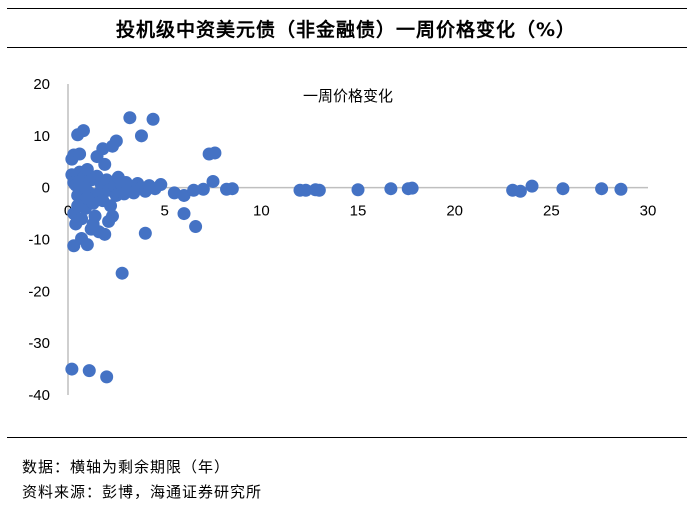  I want to click on figure-title: 投机级中资美元债（非金融债）一周价格变化（%）, so click(346, 30).